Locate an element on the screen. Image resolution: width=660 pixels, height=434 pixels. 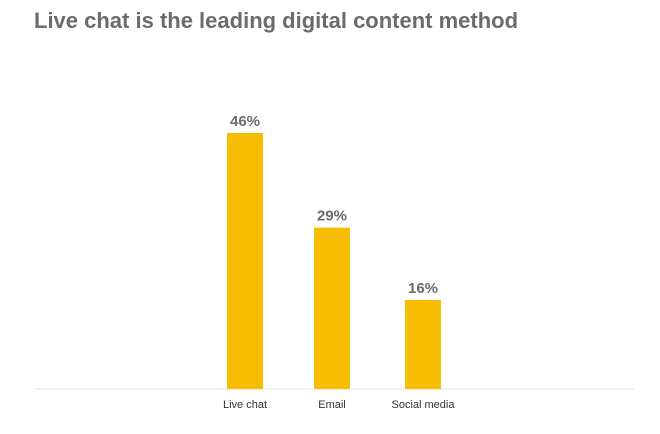
bar-email is located at coordinates (332, 308).